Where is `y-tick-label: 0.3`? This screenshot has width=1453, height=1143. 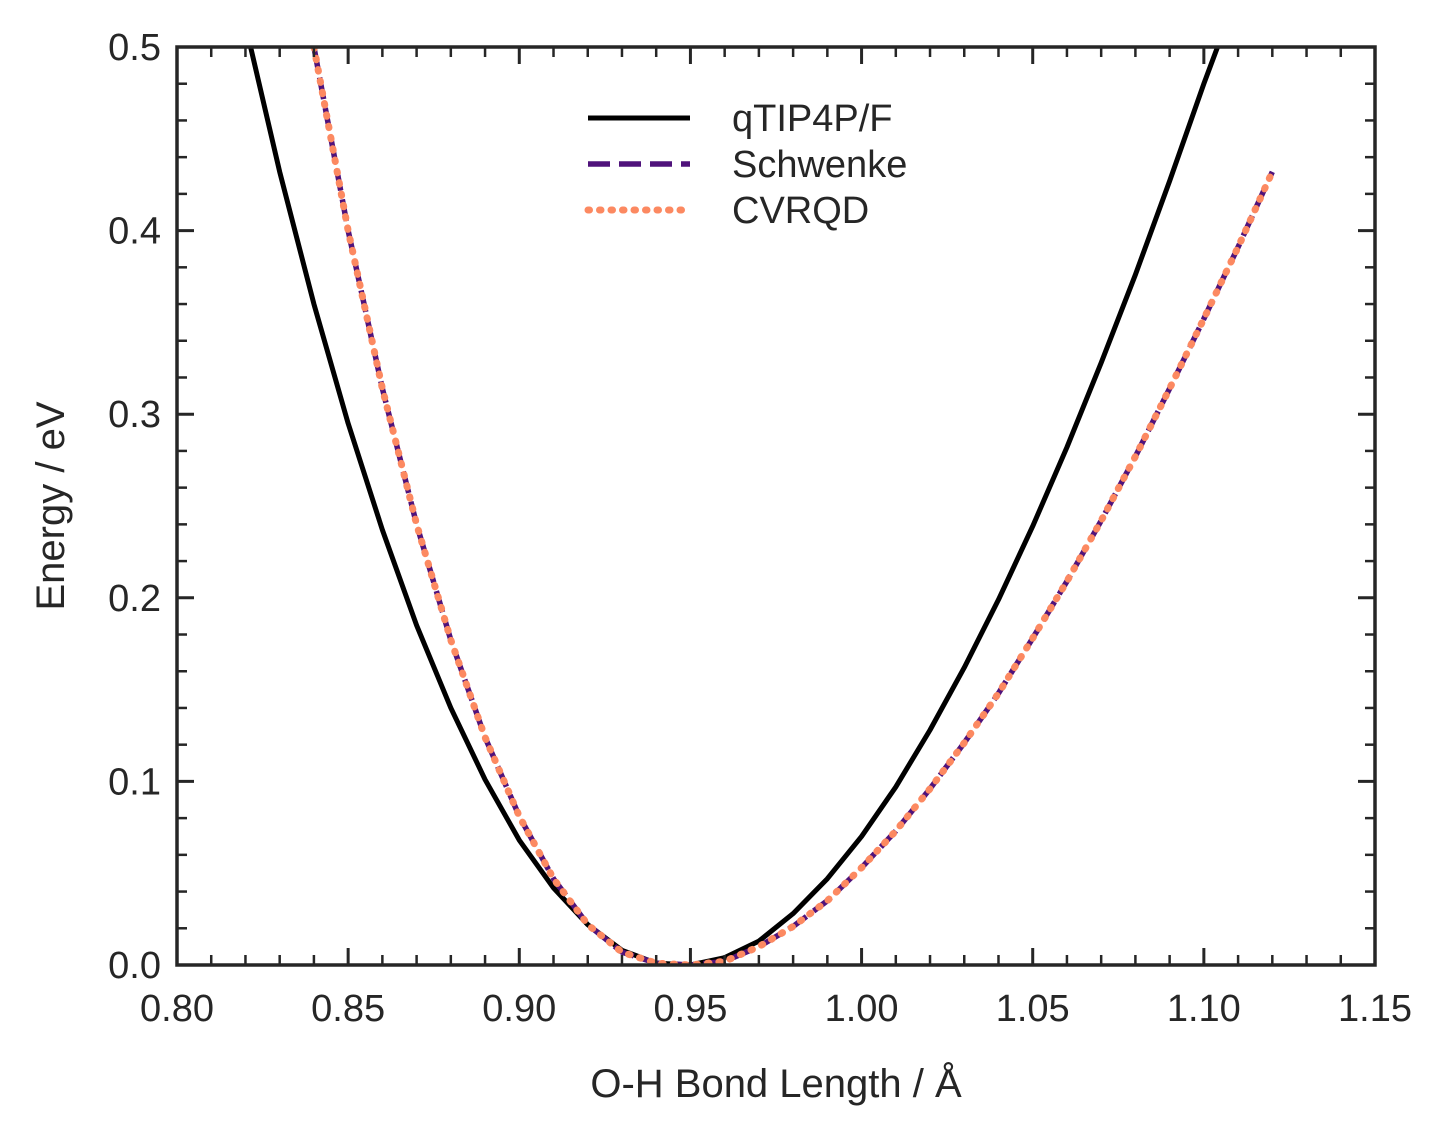
y-tick-label: 0.3 is located at coordinates (134, 415).